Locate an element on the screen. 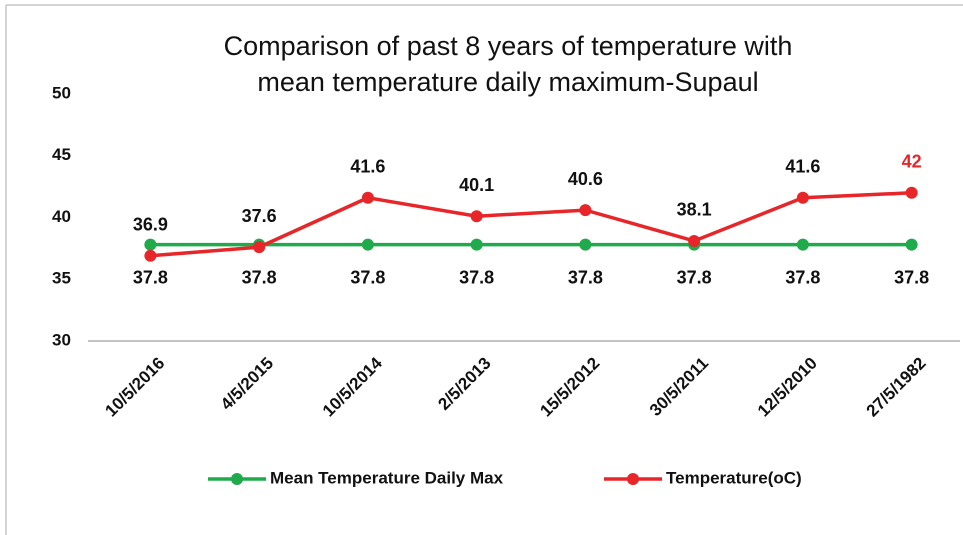 The height and width of the screenshot is (535, 963). y-tick-label: 35 is located at coordinates (61, 278).